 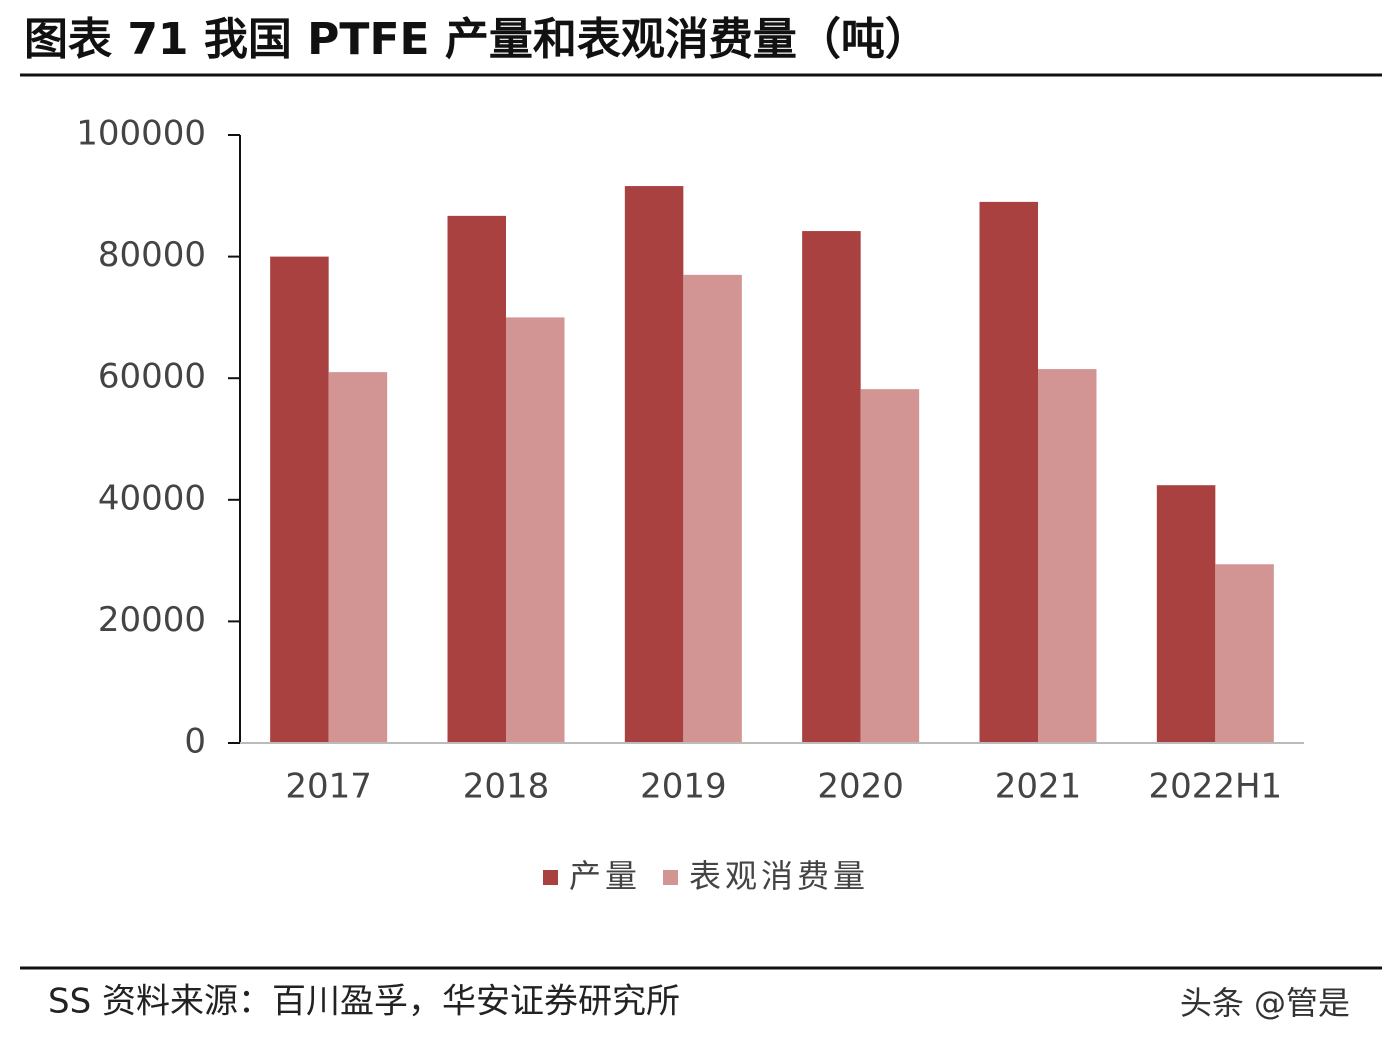 I want to click on y-tick-label: 0, so click(x=195, y=742).